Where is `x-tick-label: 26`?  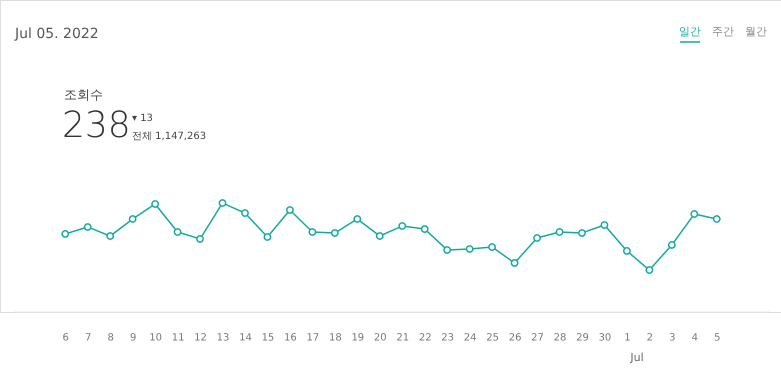
x-tick-label: 26 is located at coordinates (515, 338).